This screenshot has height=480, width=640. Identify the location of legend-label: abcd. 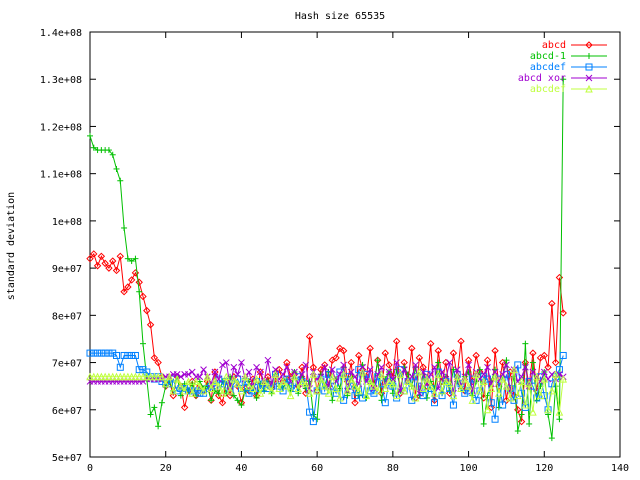
(554, 45).